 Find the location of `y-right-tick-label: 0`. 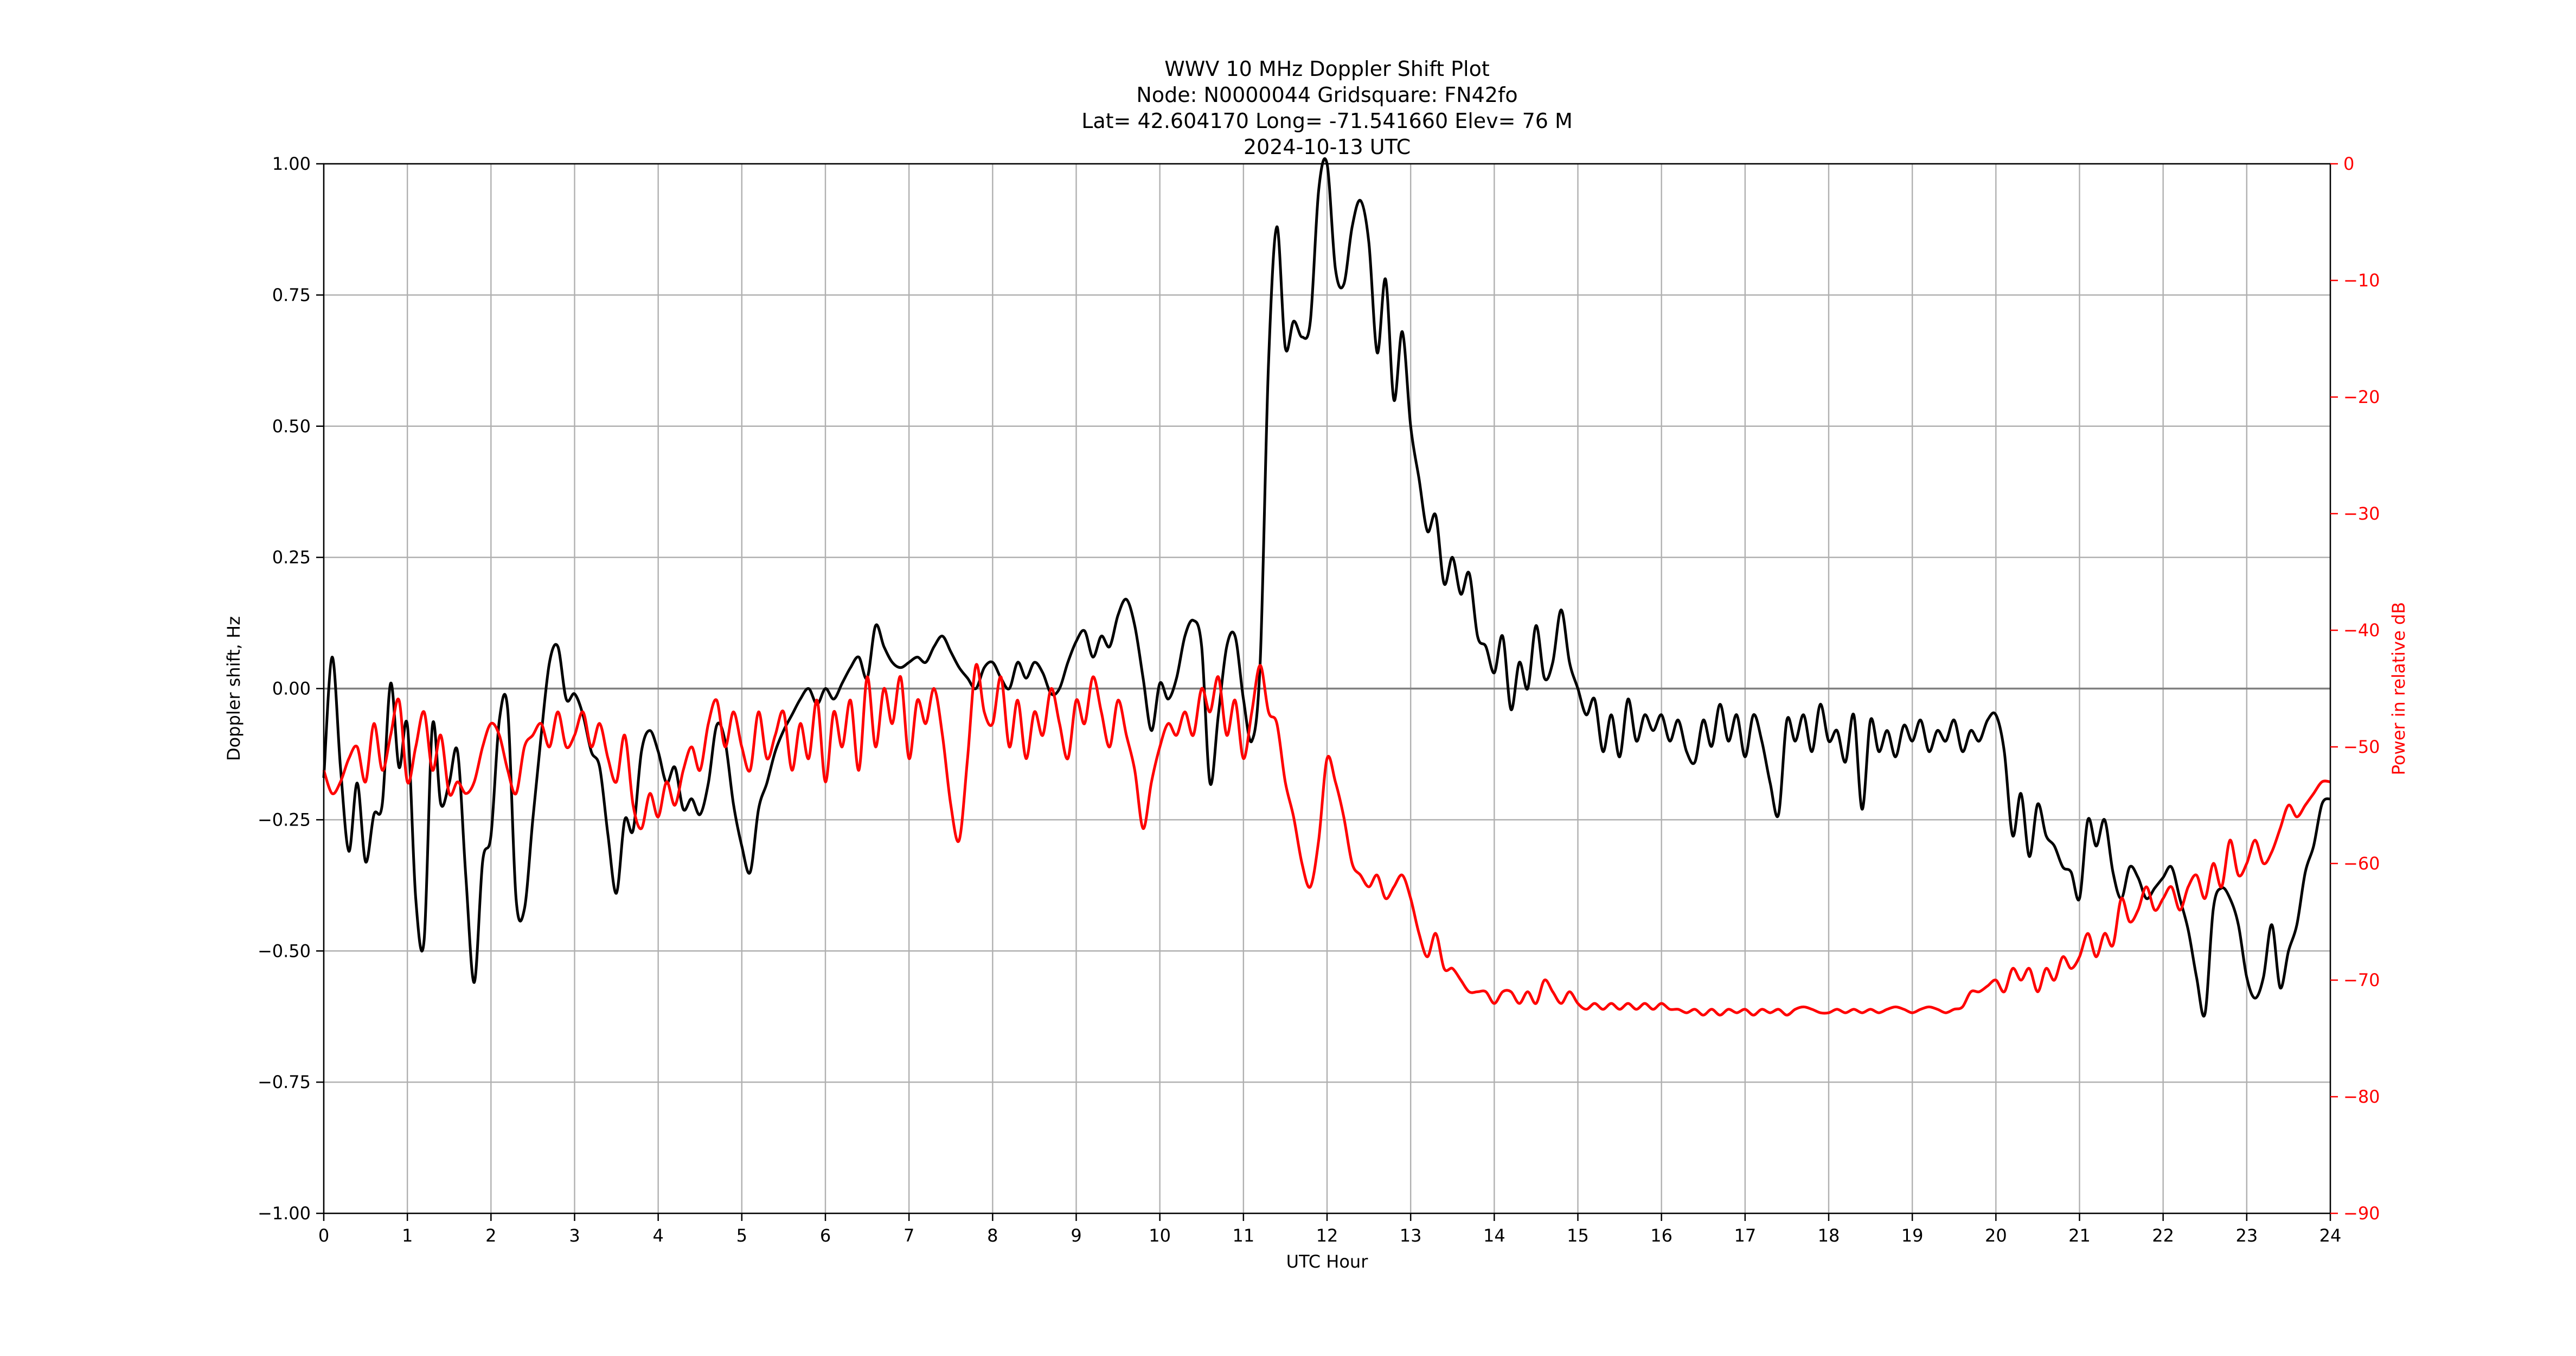

y-right-tick-label: 0 is located at coordinates (2348, 163).